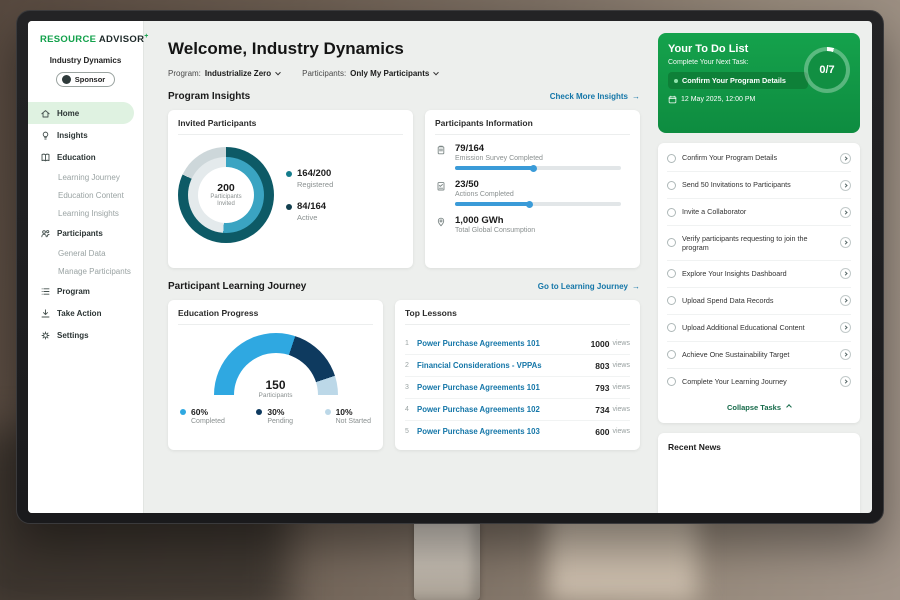 Image resolution: width=900 pixels, height=600 pixels. I want to click on lesson-link: Financial Considerations - VPPAs, so click(479, 365).